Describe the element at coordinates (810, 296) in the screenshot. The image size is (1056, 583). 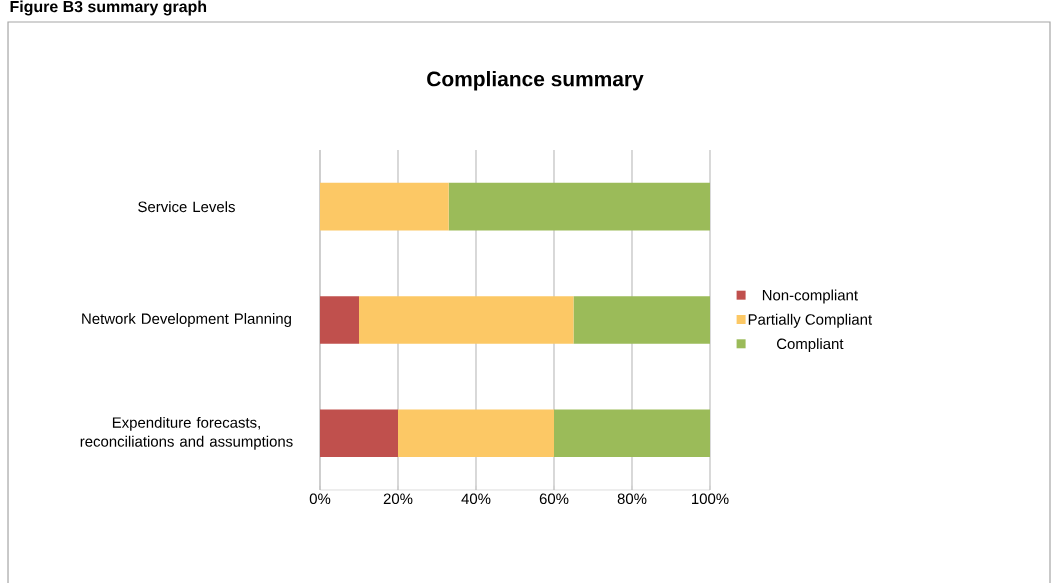
I see `legend-label: Non-compliant` at that location.